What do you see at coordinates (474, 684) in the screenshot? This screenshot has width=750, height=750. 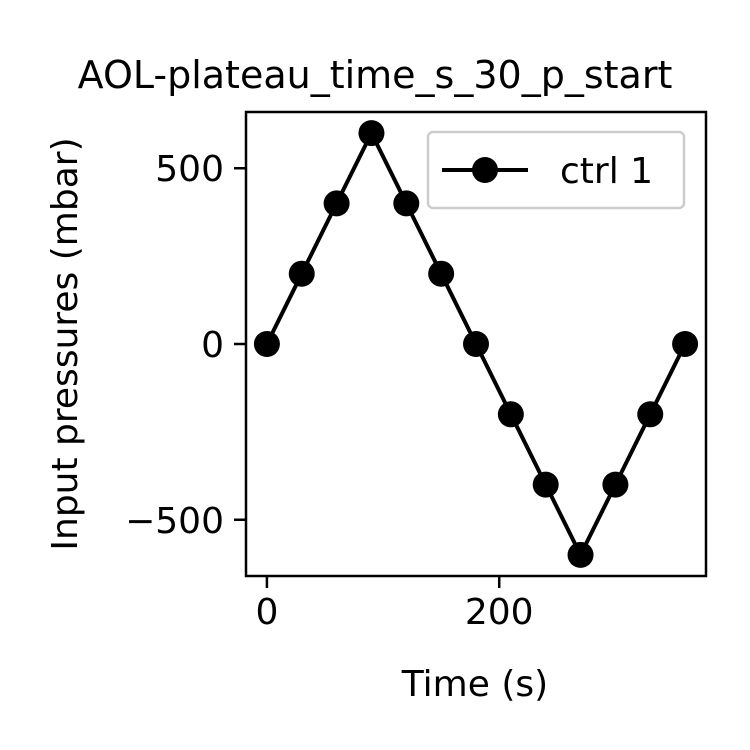 I see `x-axis-label: Time (s)` at bounding box center [474, 684].